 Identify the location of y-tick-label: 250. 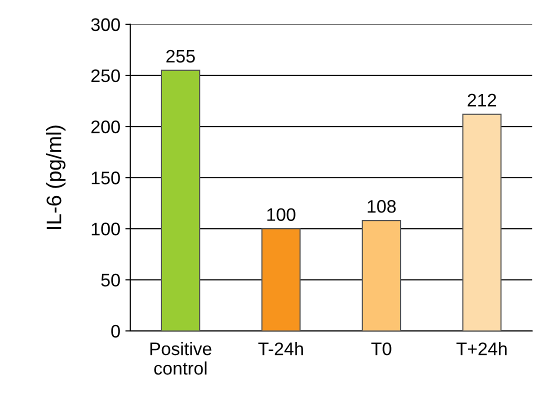
(105, 75).